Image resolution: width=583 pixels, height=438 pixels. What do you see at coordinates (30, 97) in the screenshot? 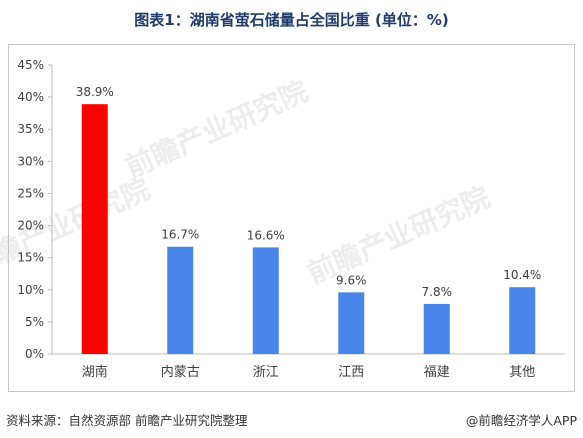
I see `y-tick-label: 40%` at bounding box center [30, 97].